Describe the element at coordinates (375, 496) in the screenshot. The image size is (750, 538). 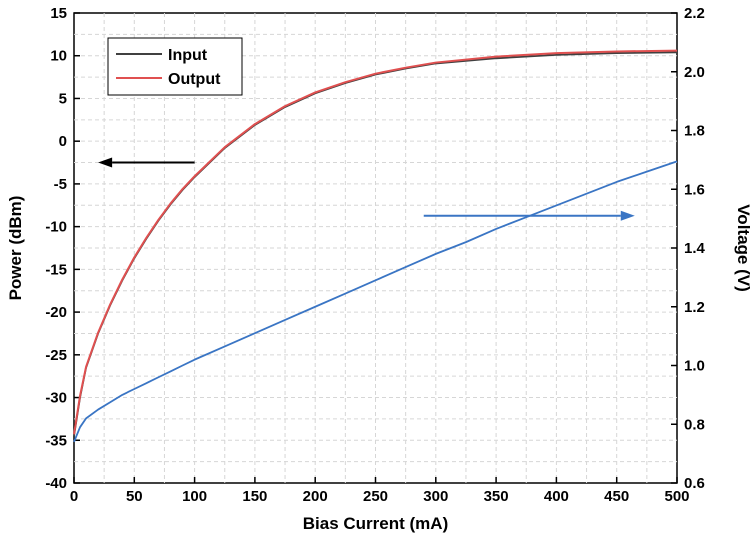
I see `x-tick-label: 250` at that location.